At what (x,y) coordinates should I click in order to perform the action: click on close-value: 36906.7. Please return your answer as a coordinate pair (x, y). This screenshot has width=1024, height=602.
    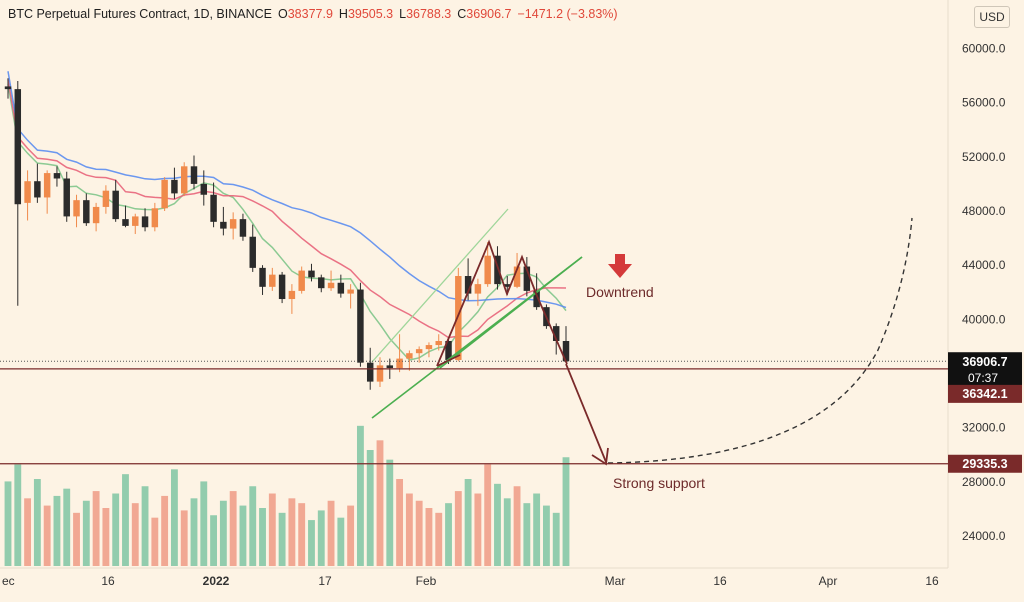
    Looking at the image, I should click on (489, 14).